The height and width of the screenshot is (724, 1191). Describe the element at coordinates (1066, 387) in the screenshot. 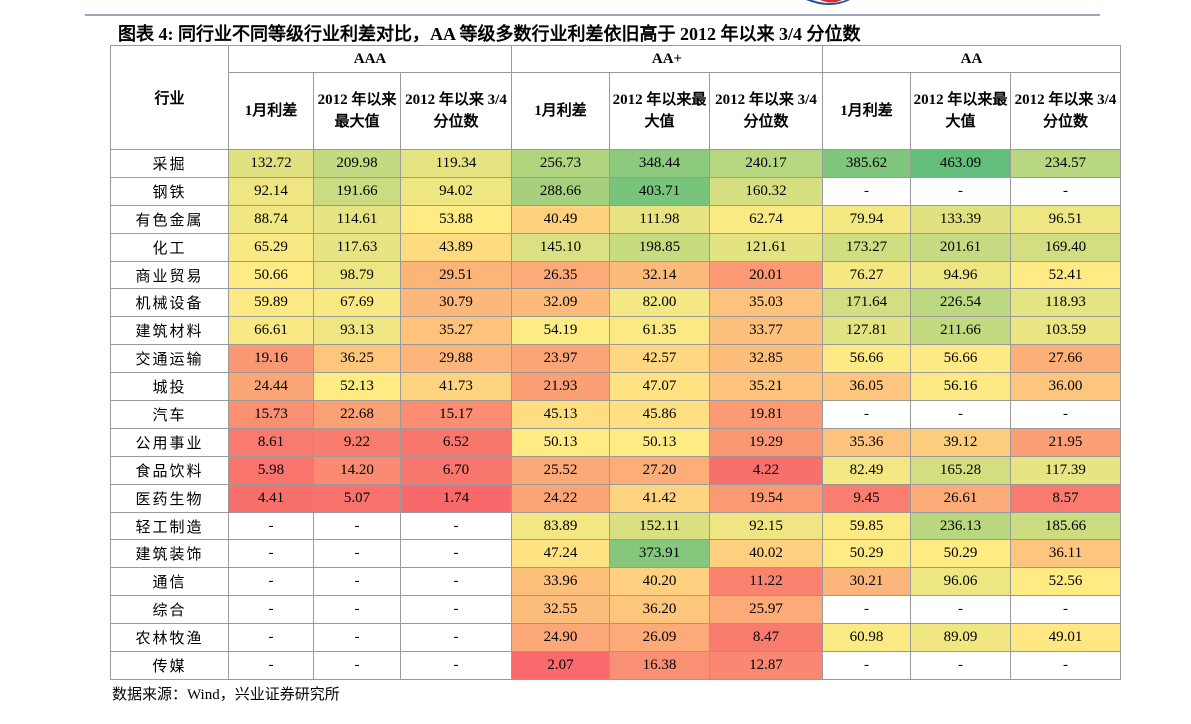

I see `value-cell: 36.00` at that location.